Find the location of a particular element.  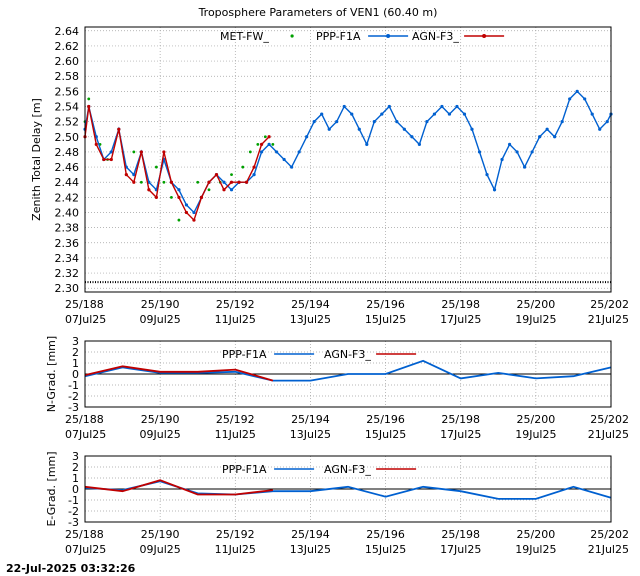

y-tick-label: 2.40 is located at coordinates (67, 213).